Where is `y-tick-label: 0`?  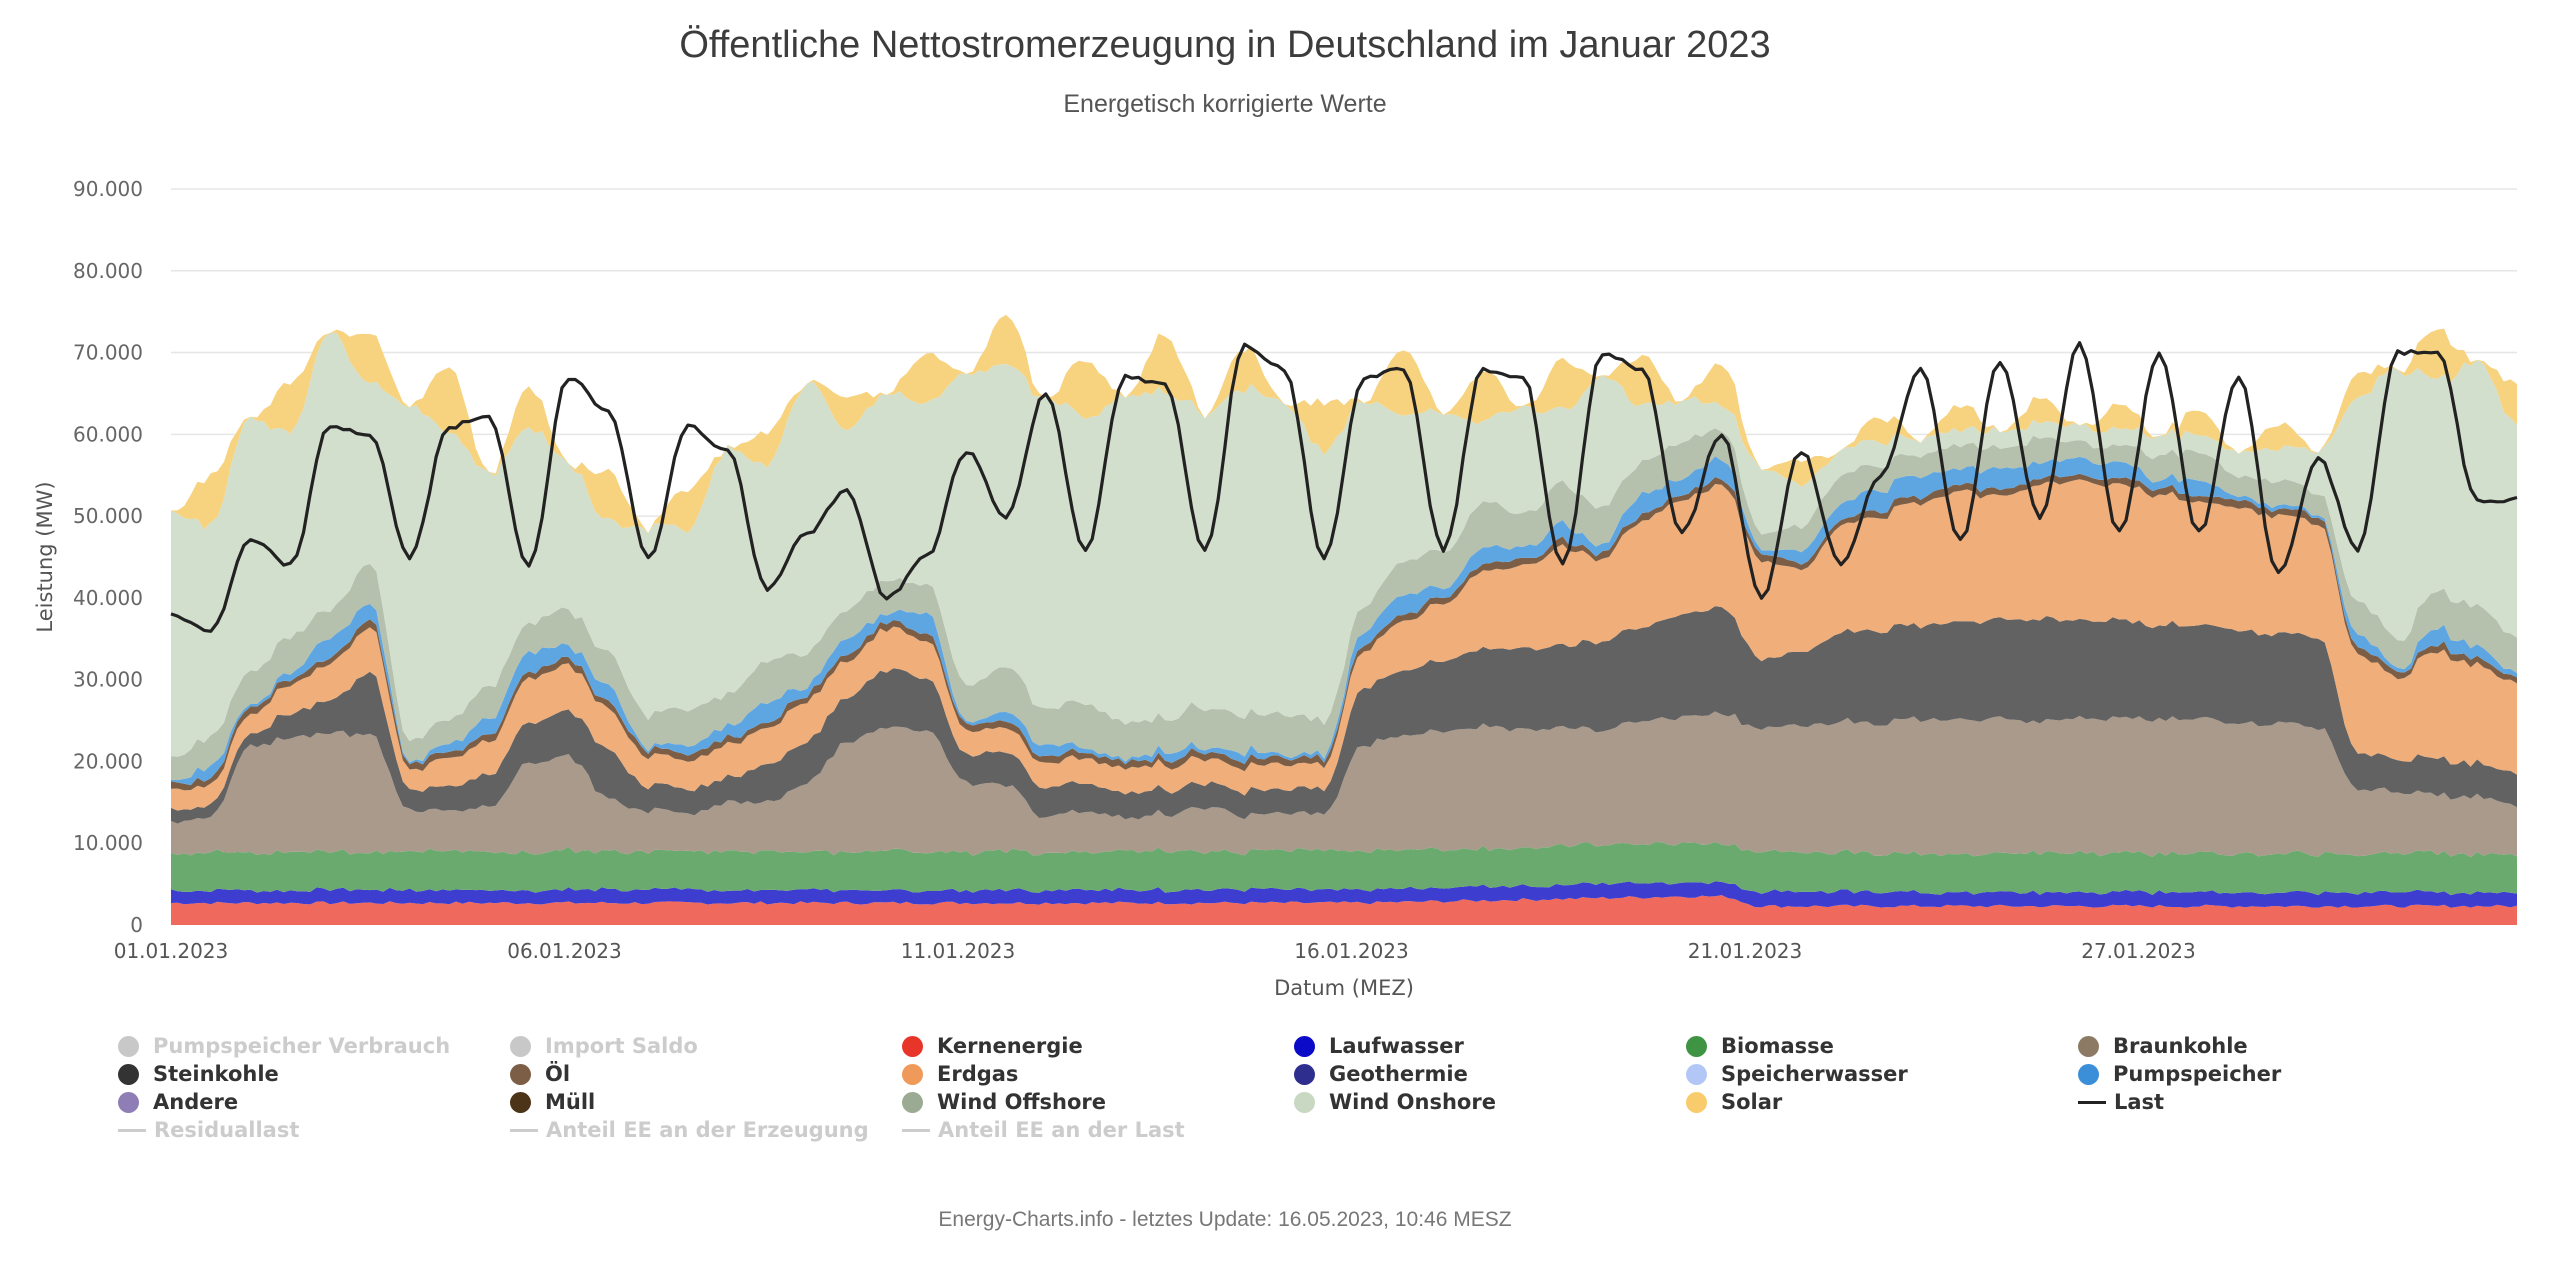 y-tick-label: 0 is located at coordinates (136, 925).